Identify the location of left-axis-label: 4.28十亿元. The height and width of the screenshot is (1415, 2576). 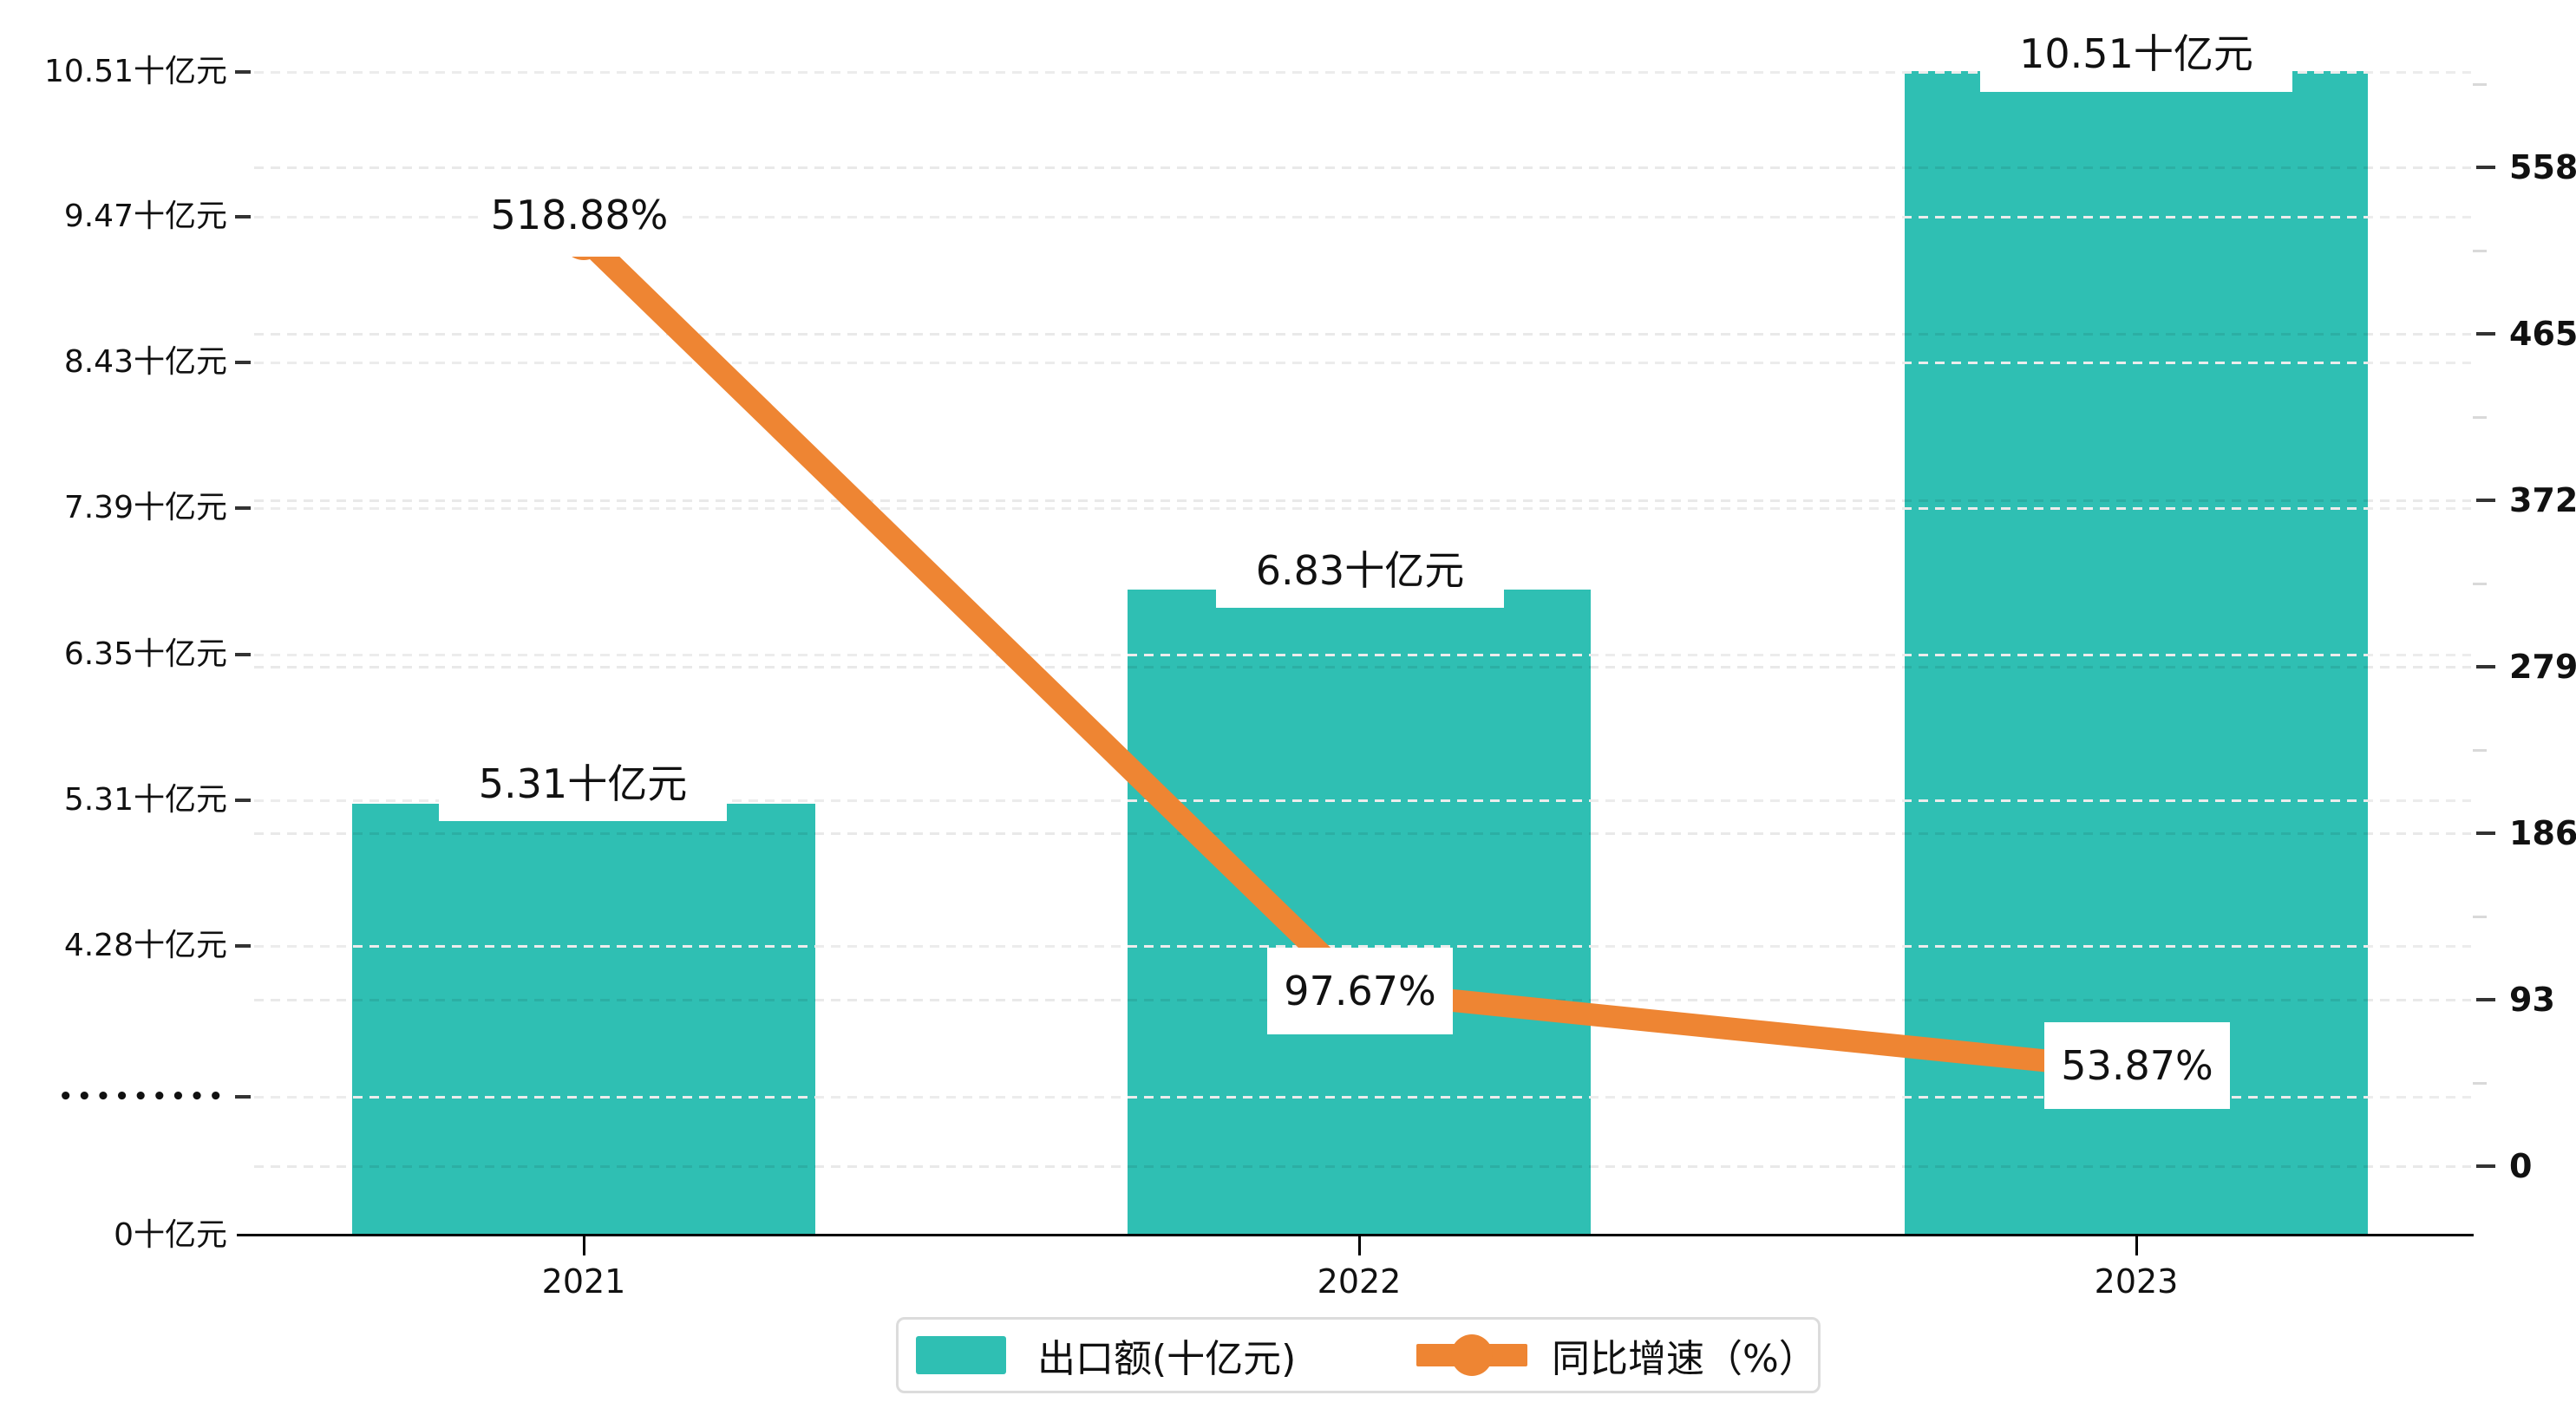
(145, 945).